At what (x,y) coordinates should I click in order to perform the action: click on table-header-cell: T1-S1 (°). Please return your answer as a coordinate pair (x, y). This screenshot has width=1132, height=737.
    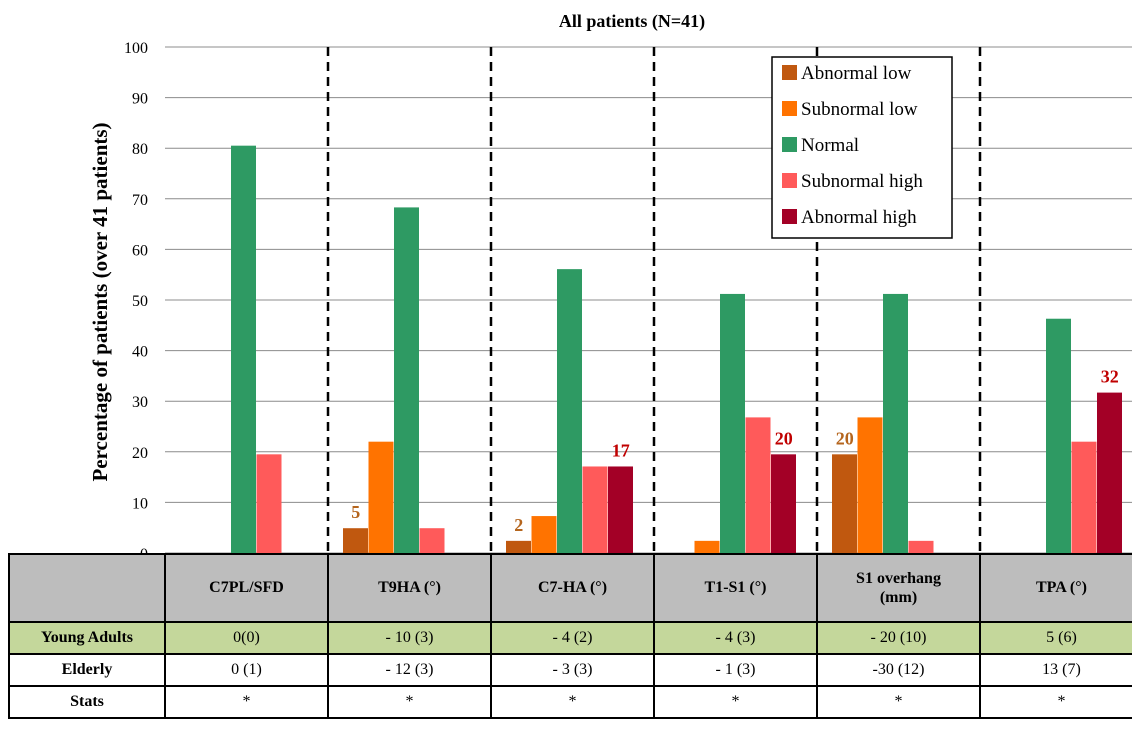
    Looking at the image, I should click on (735, 588).